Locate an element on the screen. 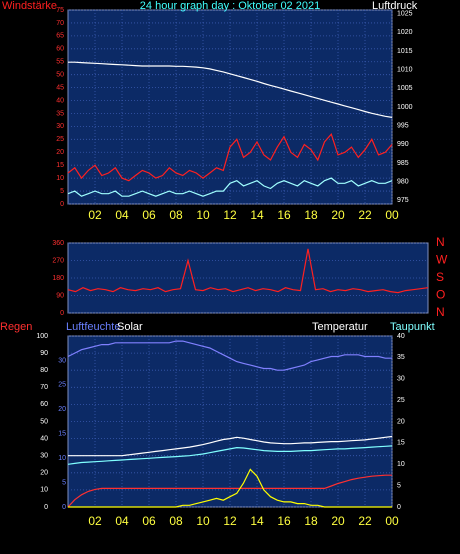 The height and width of the screenshot is (554, 460). y2-tick-label: 975 is located at coordinates (403, 200).